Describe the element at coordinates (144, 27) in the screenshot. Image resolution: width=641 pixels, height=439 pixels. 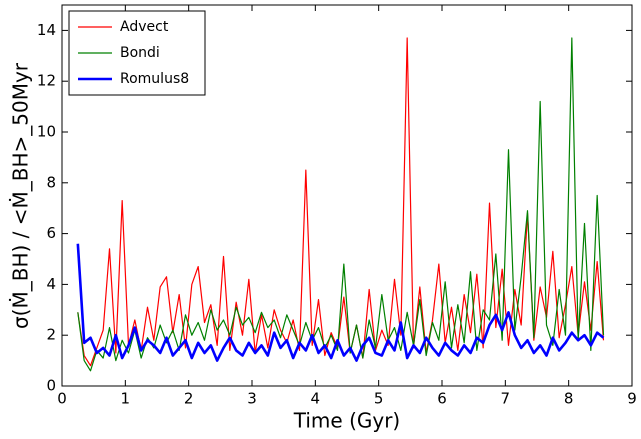
I see `legend-text: Advect` at that location.